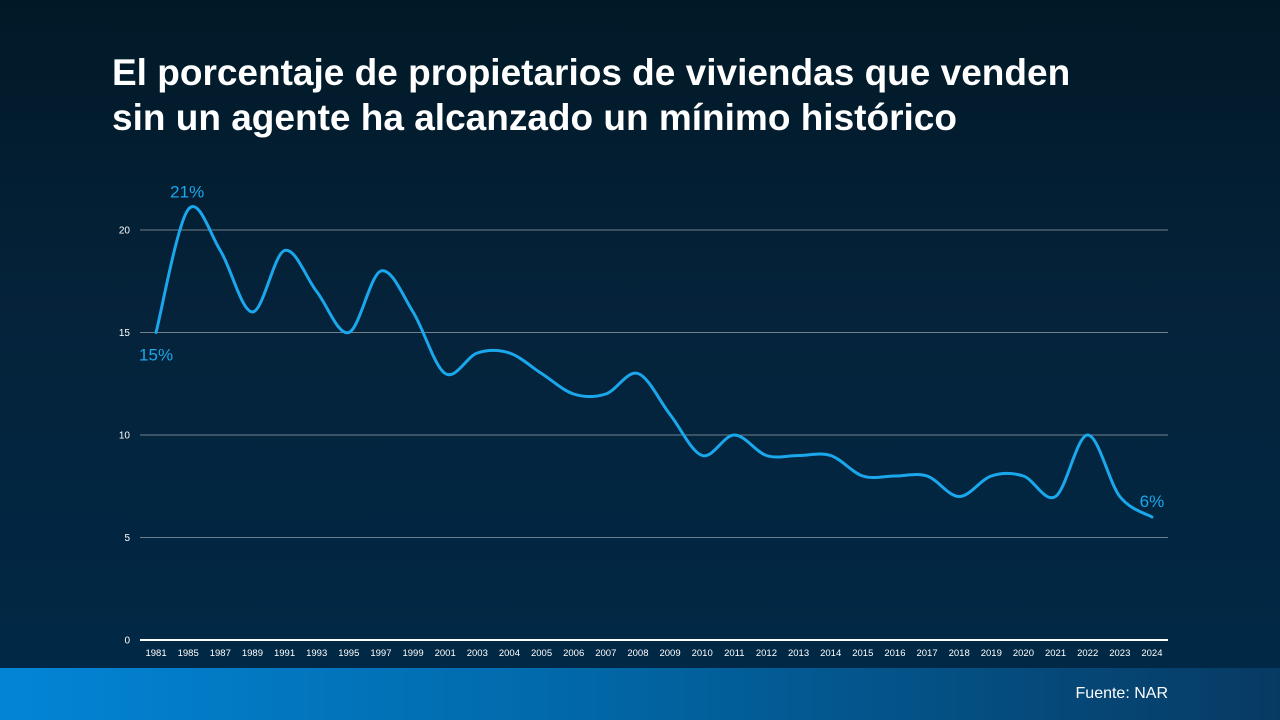 This screenshot has width=1280, height=720. I want to click on x-tick-label-1987: 1987, so click(220, 653).